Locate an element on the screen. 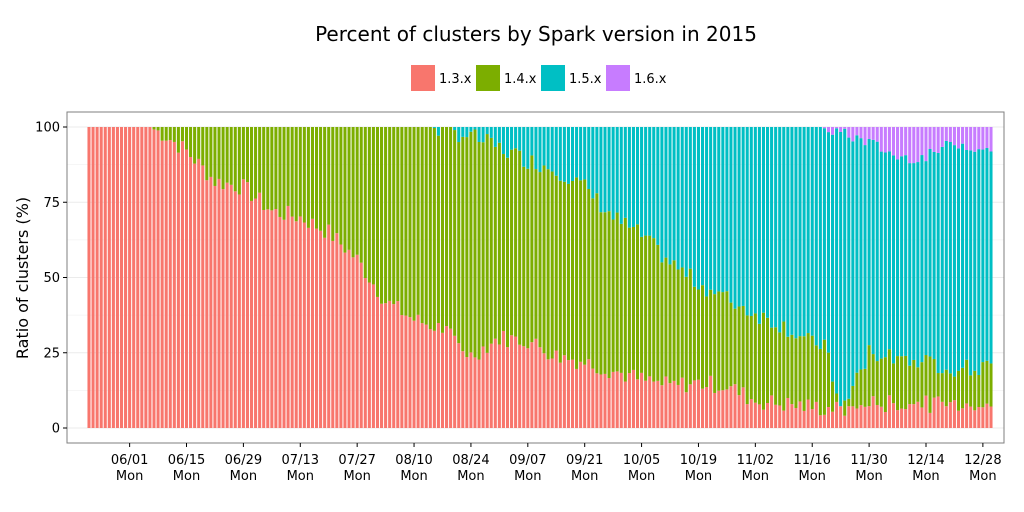  x-tick-label-date: 08/10 is located at coordinates (413, 460).